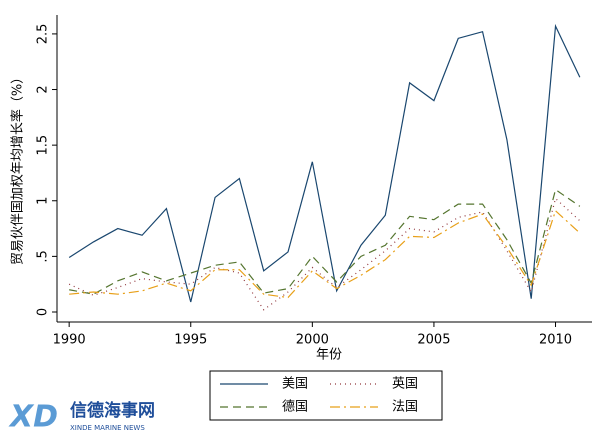  I want to click on x-tick-label: 2000, so click(312, 340).